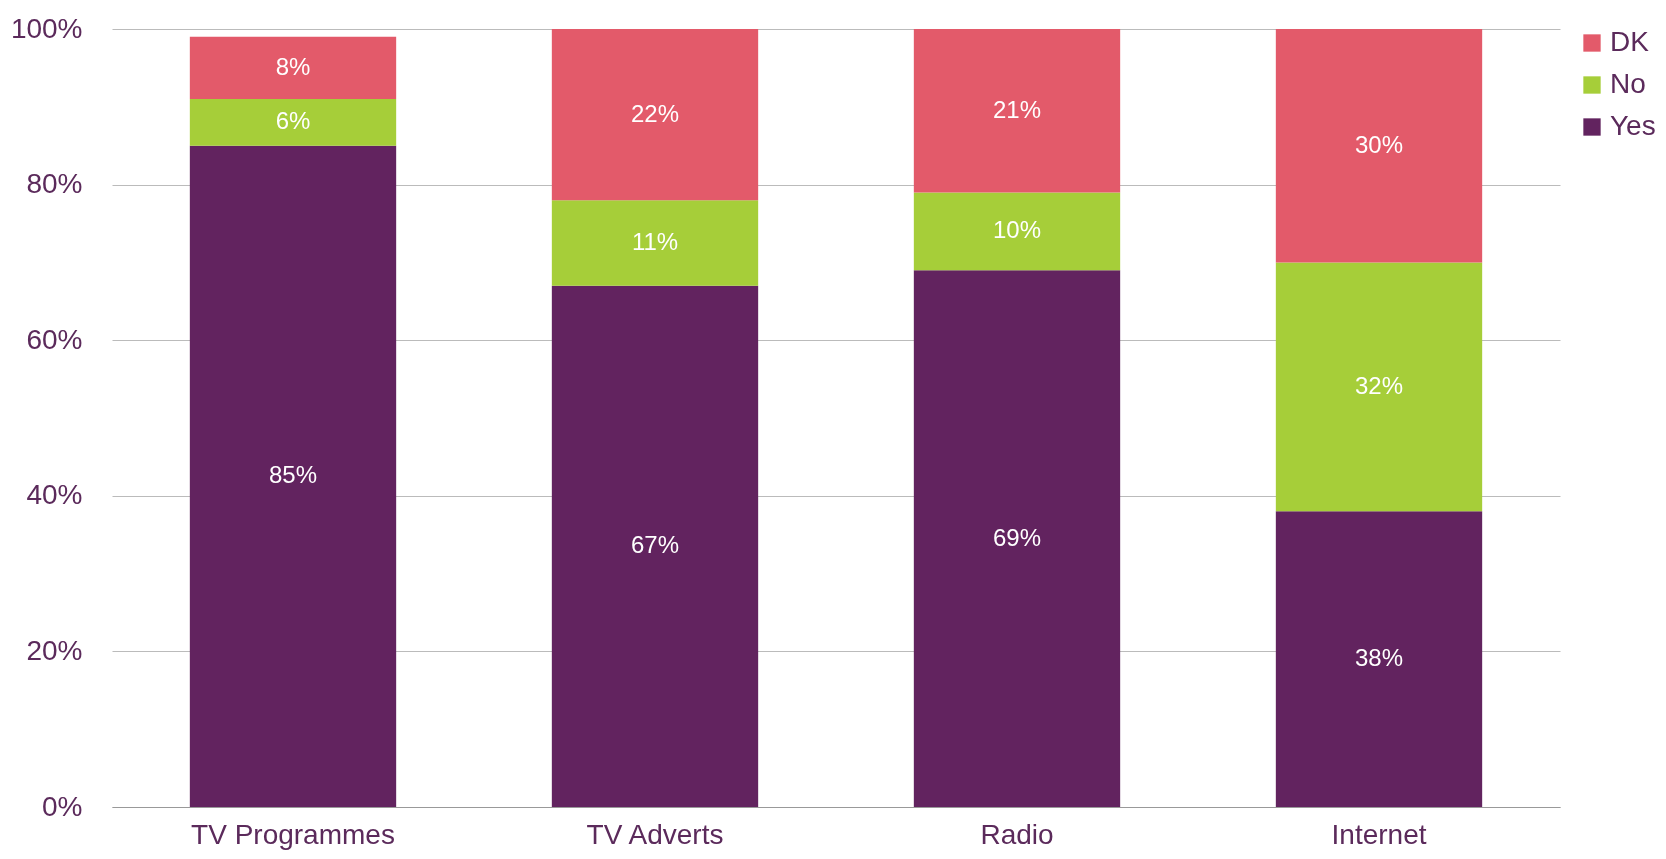  What do you see at coordinates (54, 495) in the screenshot?
I see `y-tick-label: 40%` at bounding box center [54, 495].